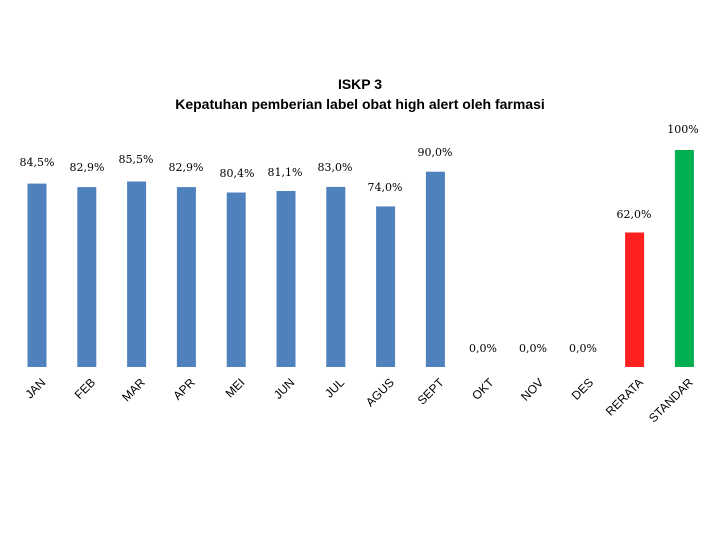  I want to click on category-label-rerata: RERATA, so click(624, 396).